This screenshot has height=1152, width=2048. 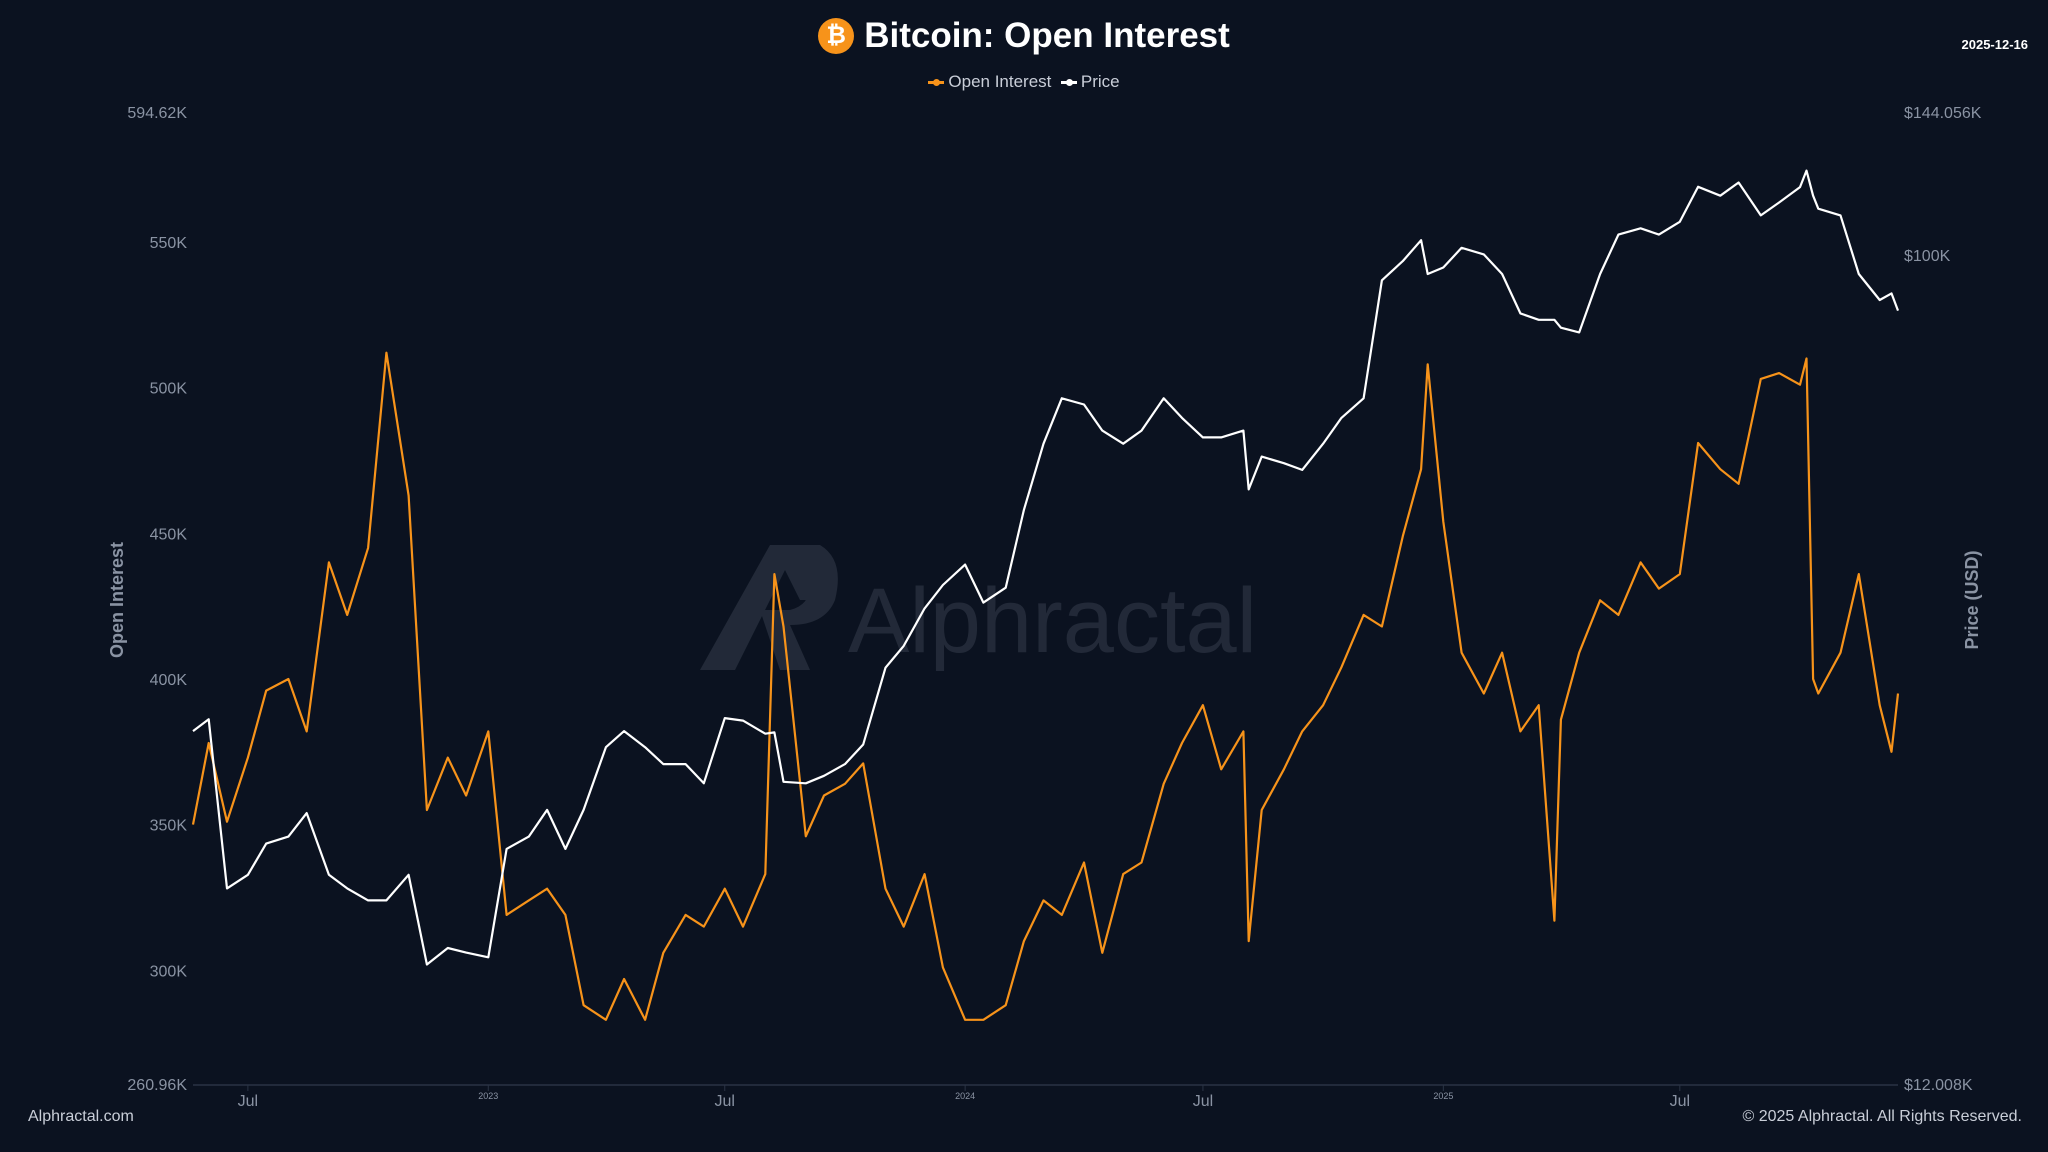 I want to click on x-tick-label: 2023, so click(x=488, y=1096).